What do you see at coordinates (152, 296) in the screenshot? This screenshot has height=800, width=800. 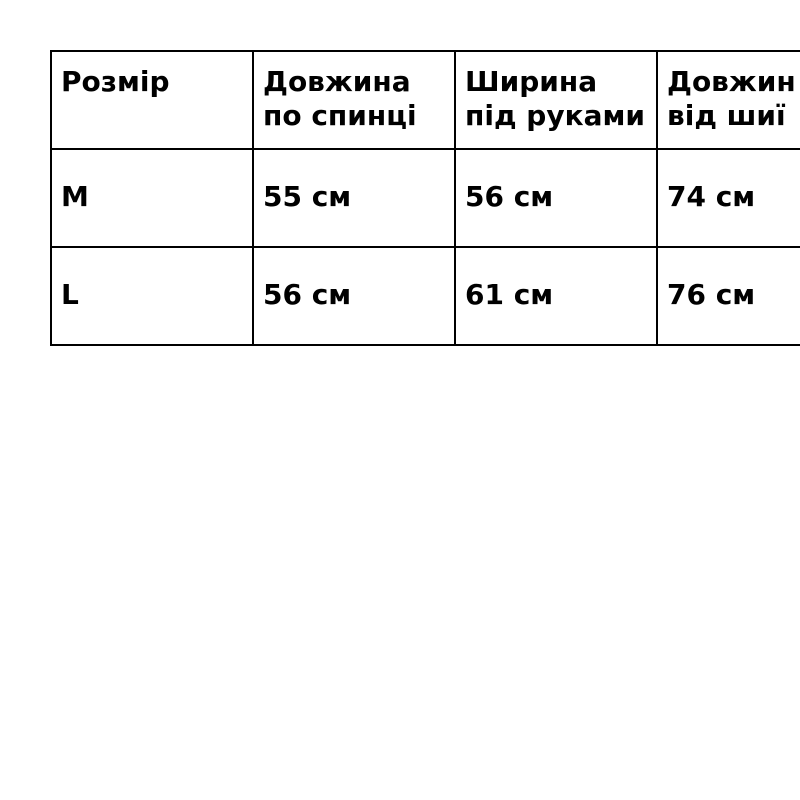 I see `table-cell: L` at bounding box center [152, 296].